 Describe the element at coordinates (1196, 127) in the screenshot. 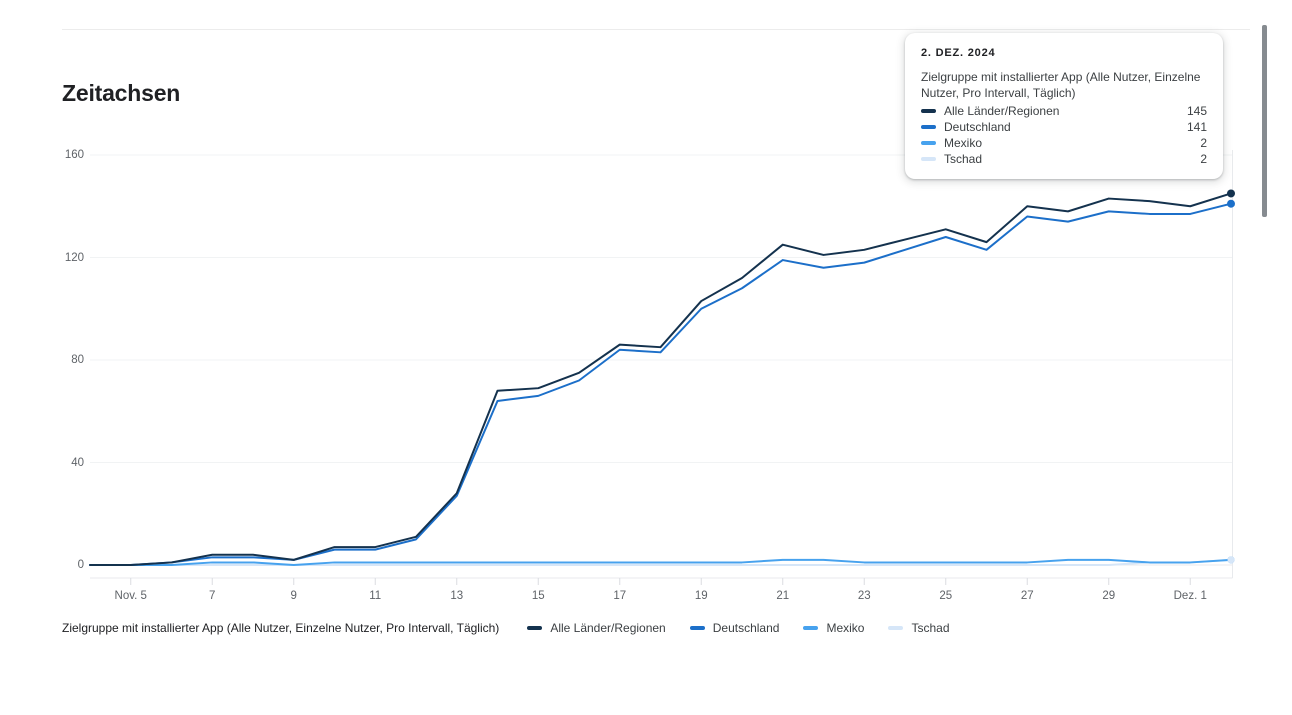

I see `tooltip-series-value: 141` at that location.